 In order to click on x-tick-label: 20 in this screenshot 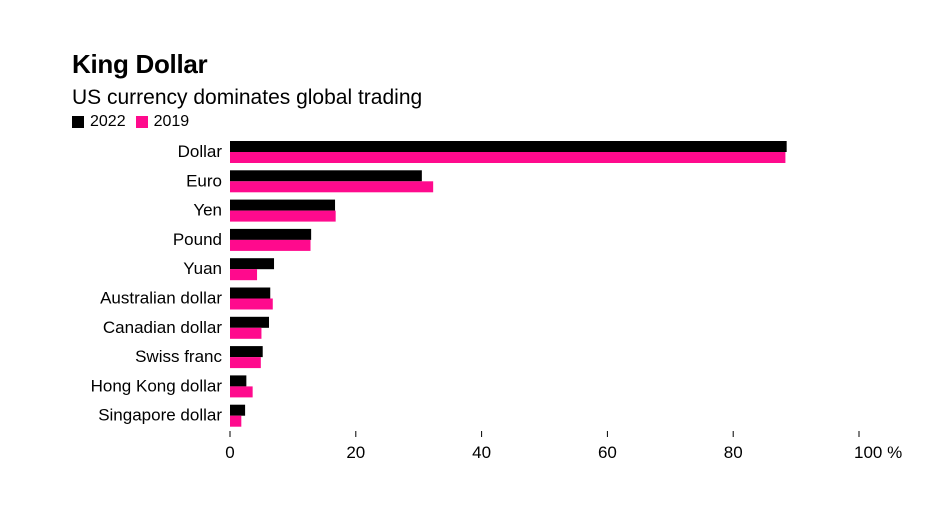, I will do `click(355, 452)`.